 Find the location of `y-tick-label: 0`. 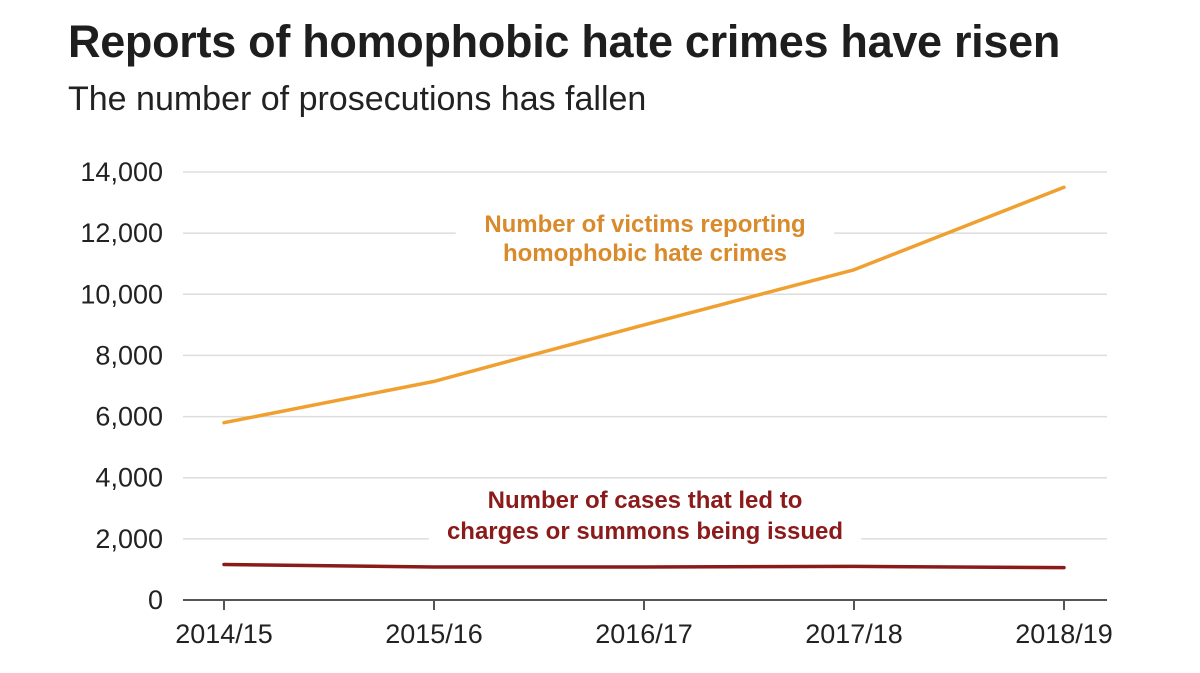

y-tick-label: 0 is located at coordinates (155, 600).